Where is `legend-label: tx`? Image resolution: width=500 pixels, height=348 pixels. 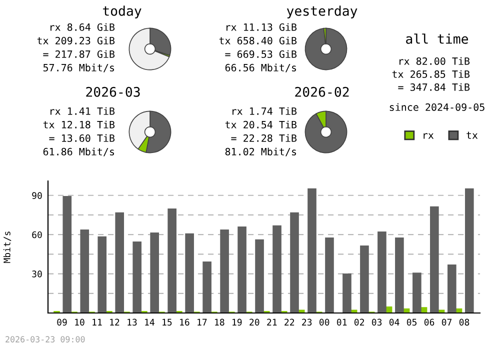
legend-label: tx is located at coordinates (472, 135).